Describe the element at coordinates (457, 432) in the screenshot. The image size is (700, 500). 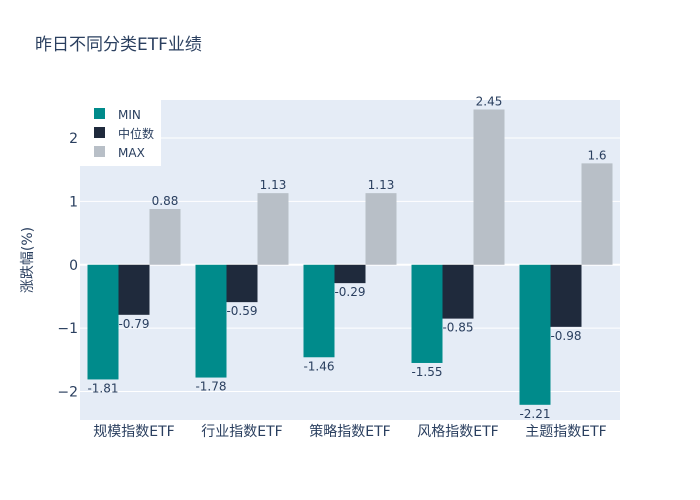
I see `x-tick-label: 风格指数ETF` at that location.